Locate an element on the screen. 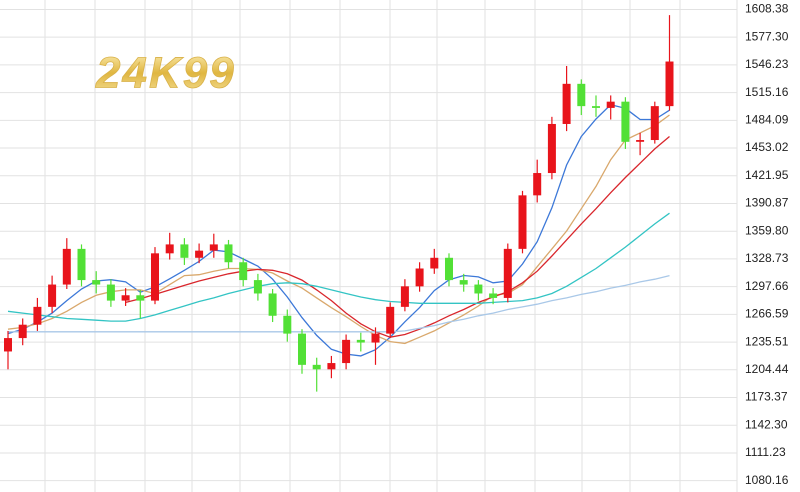  y-tick-label: 1421.95 is located at coordinates (767, 175).